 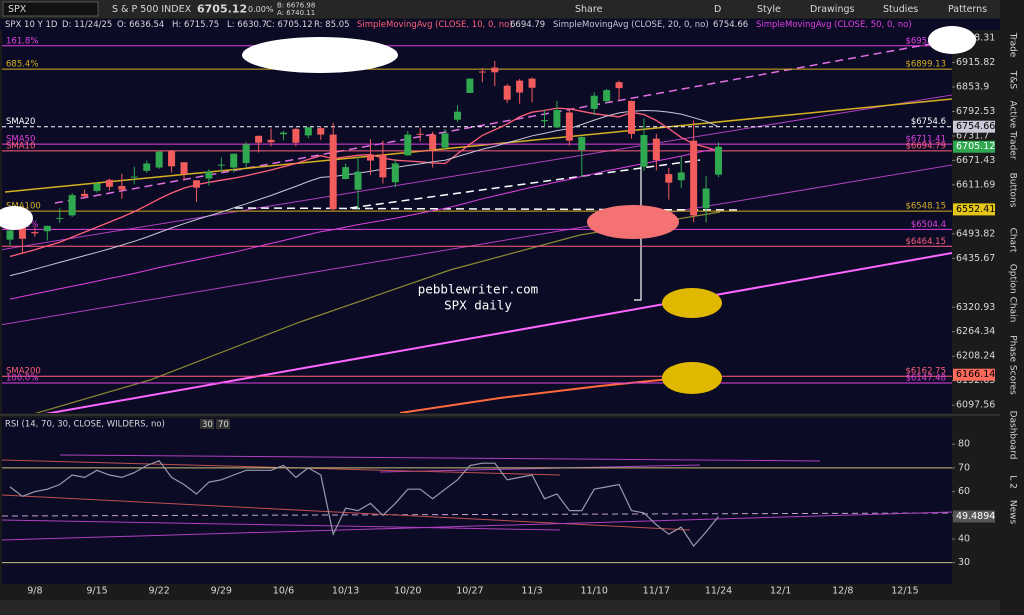 What do you see at coordinates (1013, 80) in the screenshot?
I see `side-tab: T&S` at bounding box center [1013, 80].